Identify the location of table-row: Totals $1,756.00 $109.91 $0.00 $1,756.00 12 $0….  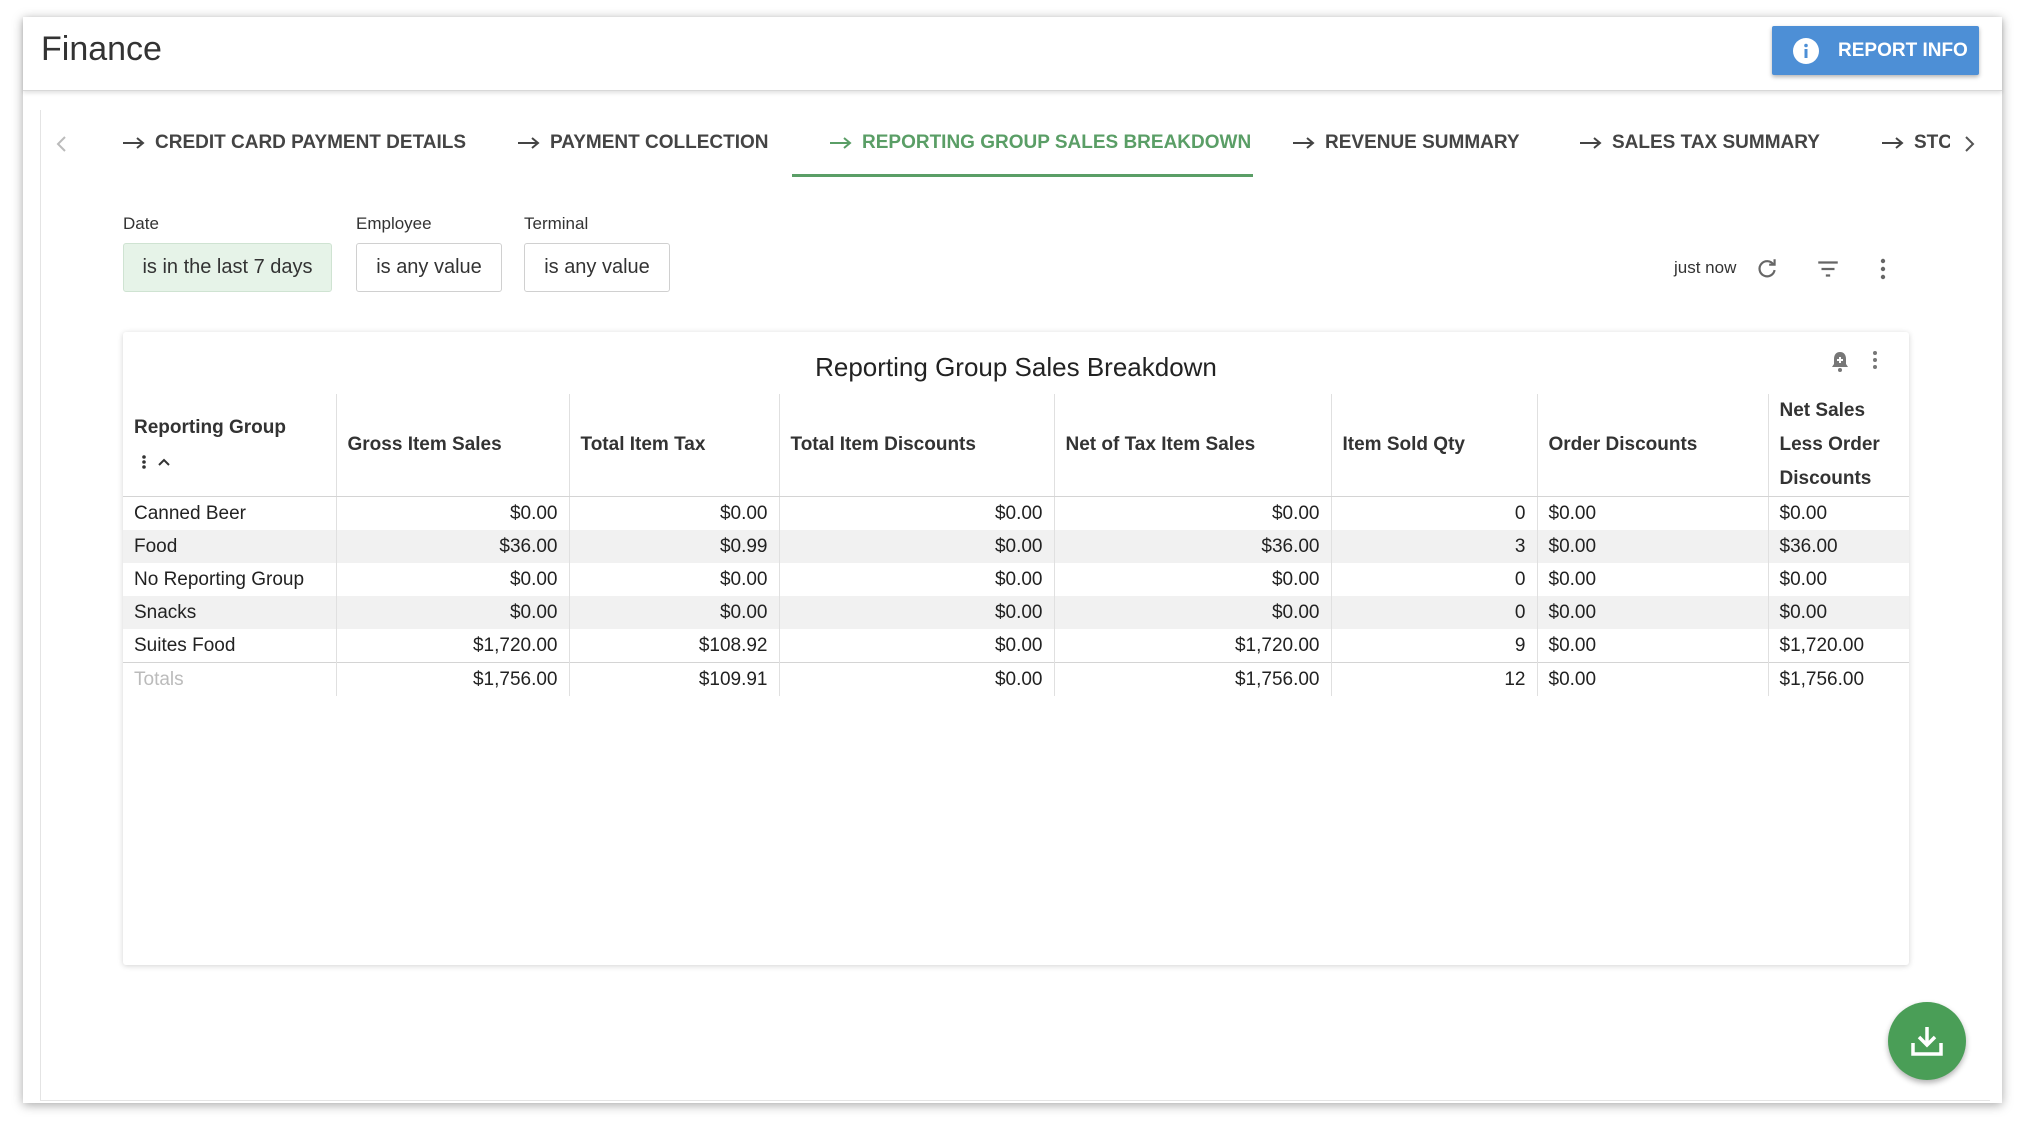
(1016, 679).